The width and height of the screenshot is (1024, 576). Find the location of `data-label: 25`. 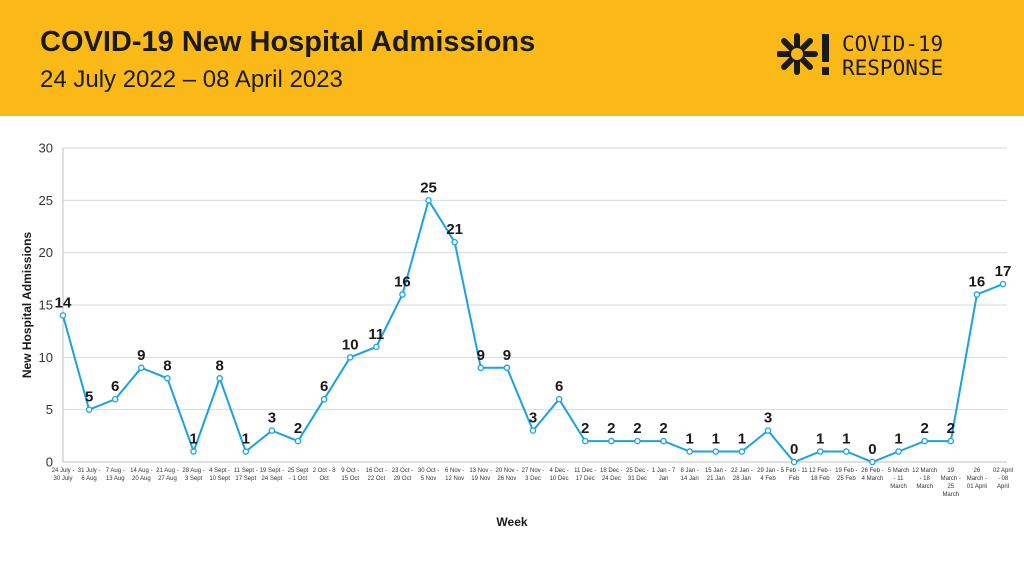

data-label: 25 is located at coordinates (428, 187).